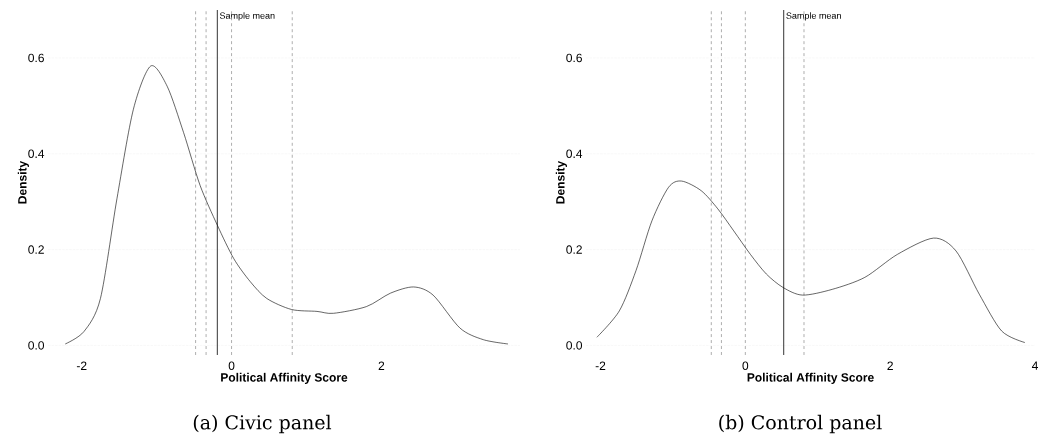 The width and height of the screenshot is (1047, 444). I want to click on text: (b) Control panel, so click(800, 424).